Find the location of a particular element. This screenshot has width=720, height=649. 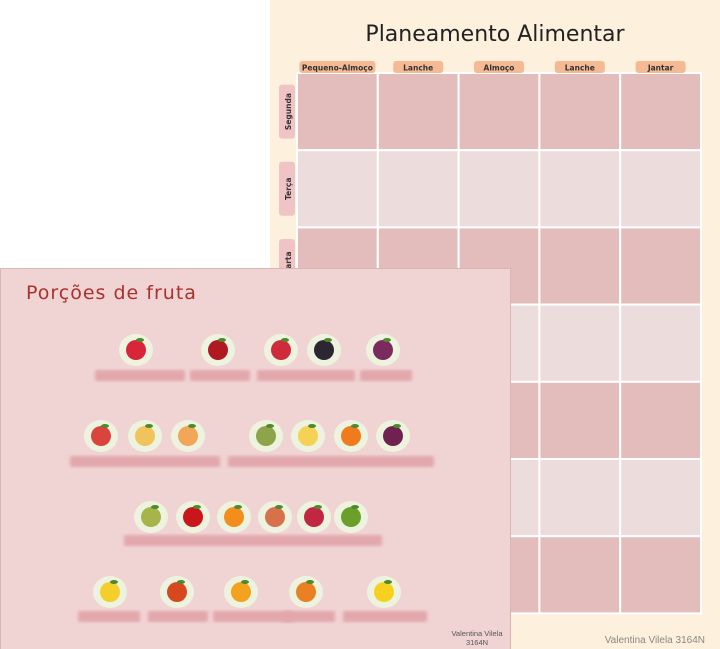

row-header: Terça is located at coordinates (288, 189).